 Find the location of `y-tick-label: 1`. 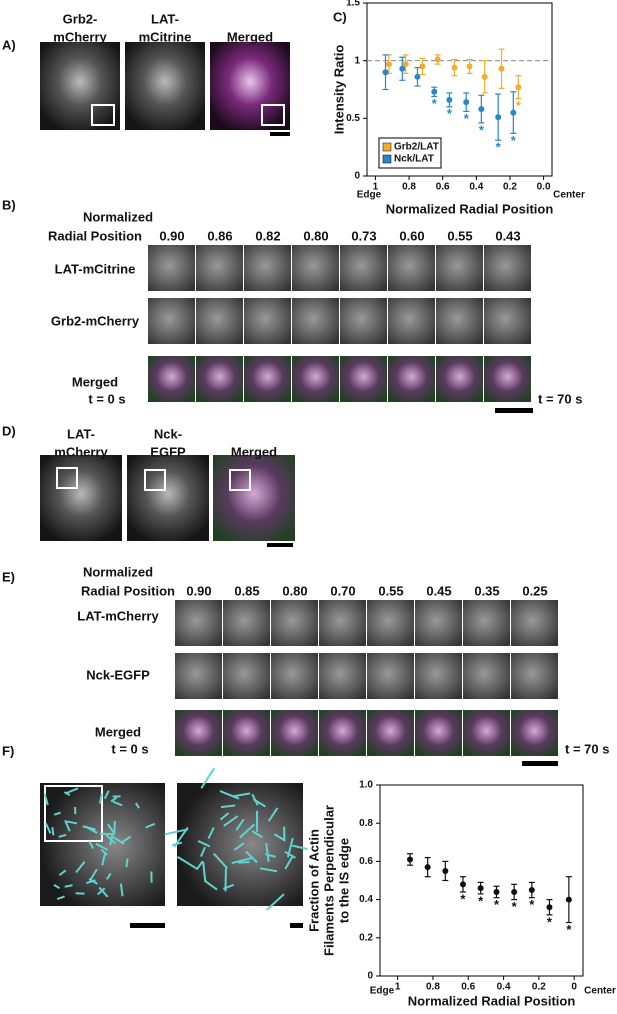

y-tick-label: 1 is located at coordinates (357, 60).